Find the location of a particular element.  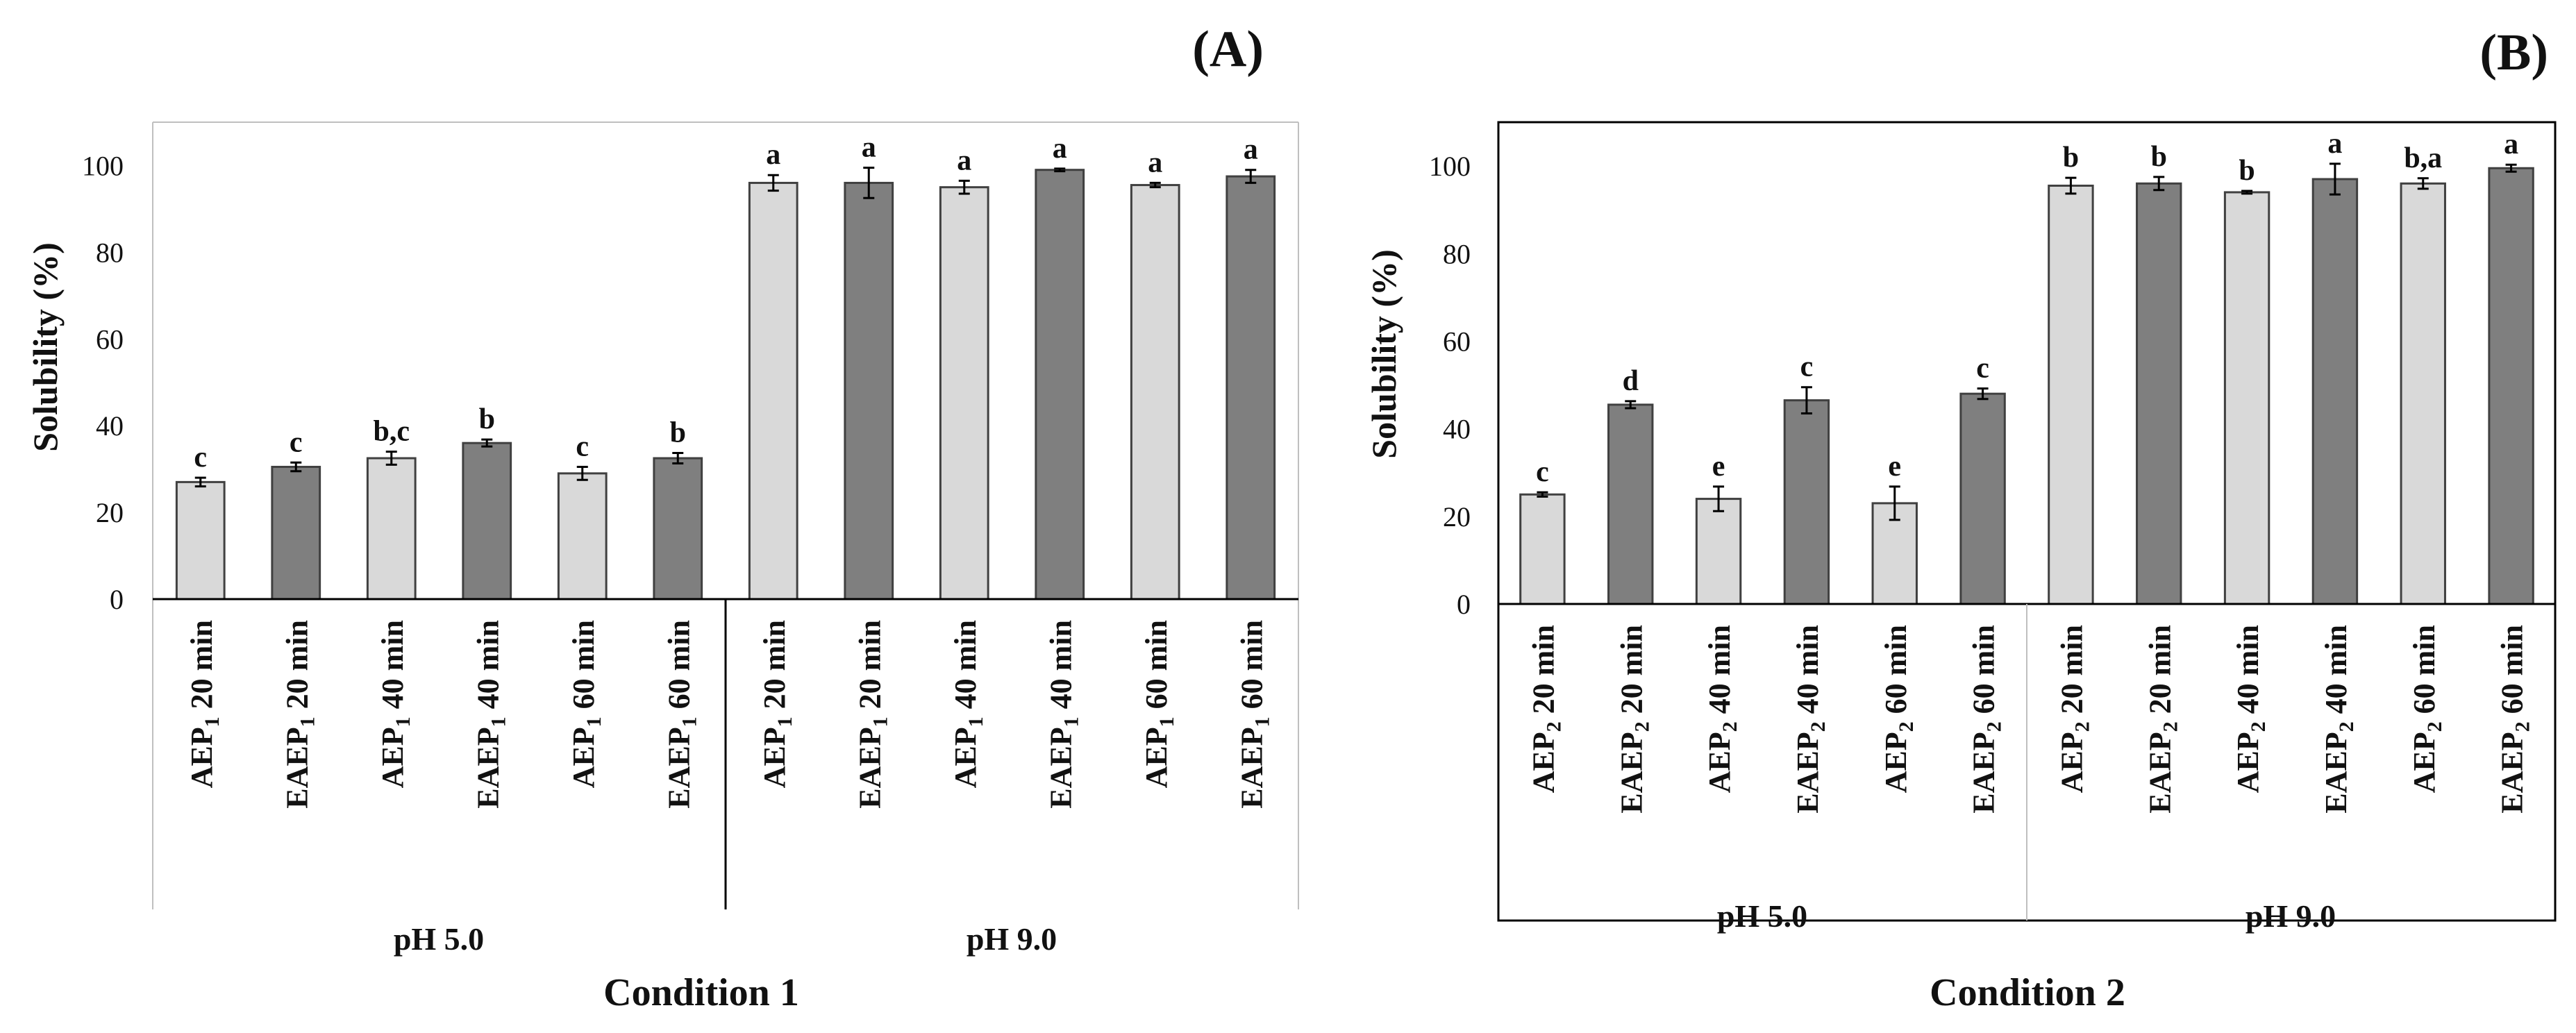

panel-a-category-label-10: EAEP1 40 min is located at coordinates (1063, 714).